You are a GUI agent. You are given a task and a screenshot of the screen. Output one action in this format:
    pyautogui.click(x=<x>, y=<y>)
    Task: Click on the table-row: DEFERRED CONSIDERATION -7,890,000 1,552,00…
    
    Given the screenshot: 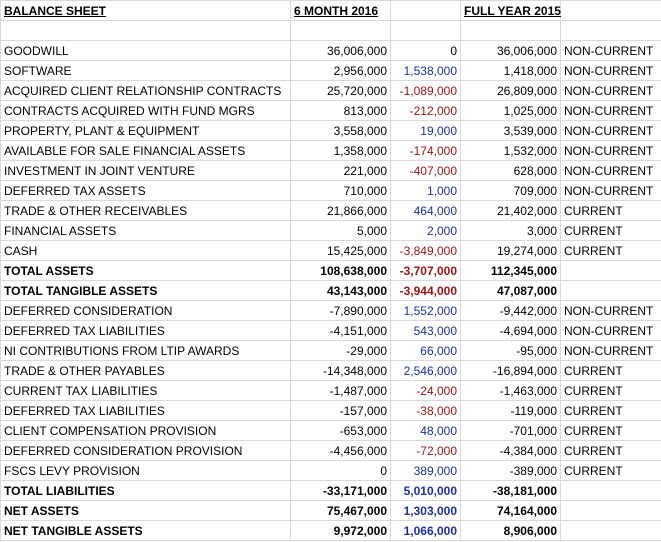 What is the action you would take?
    pyautogui.click(x=330, y=310)
    